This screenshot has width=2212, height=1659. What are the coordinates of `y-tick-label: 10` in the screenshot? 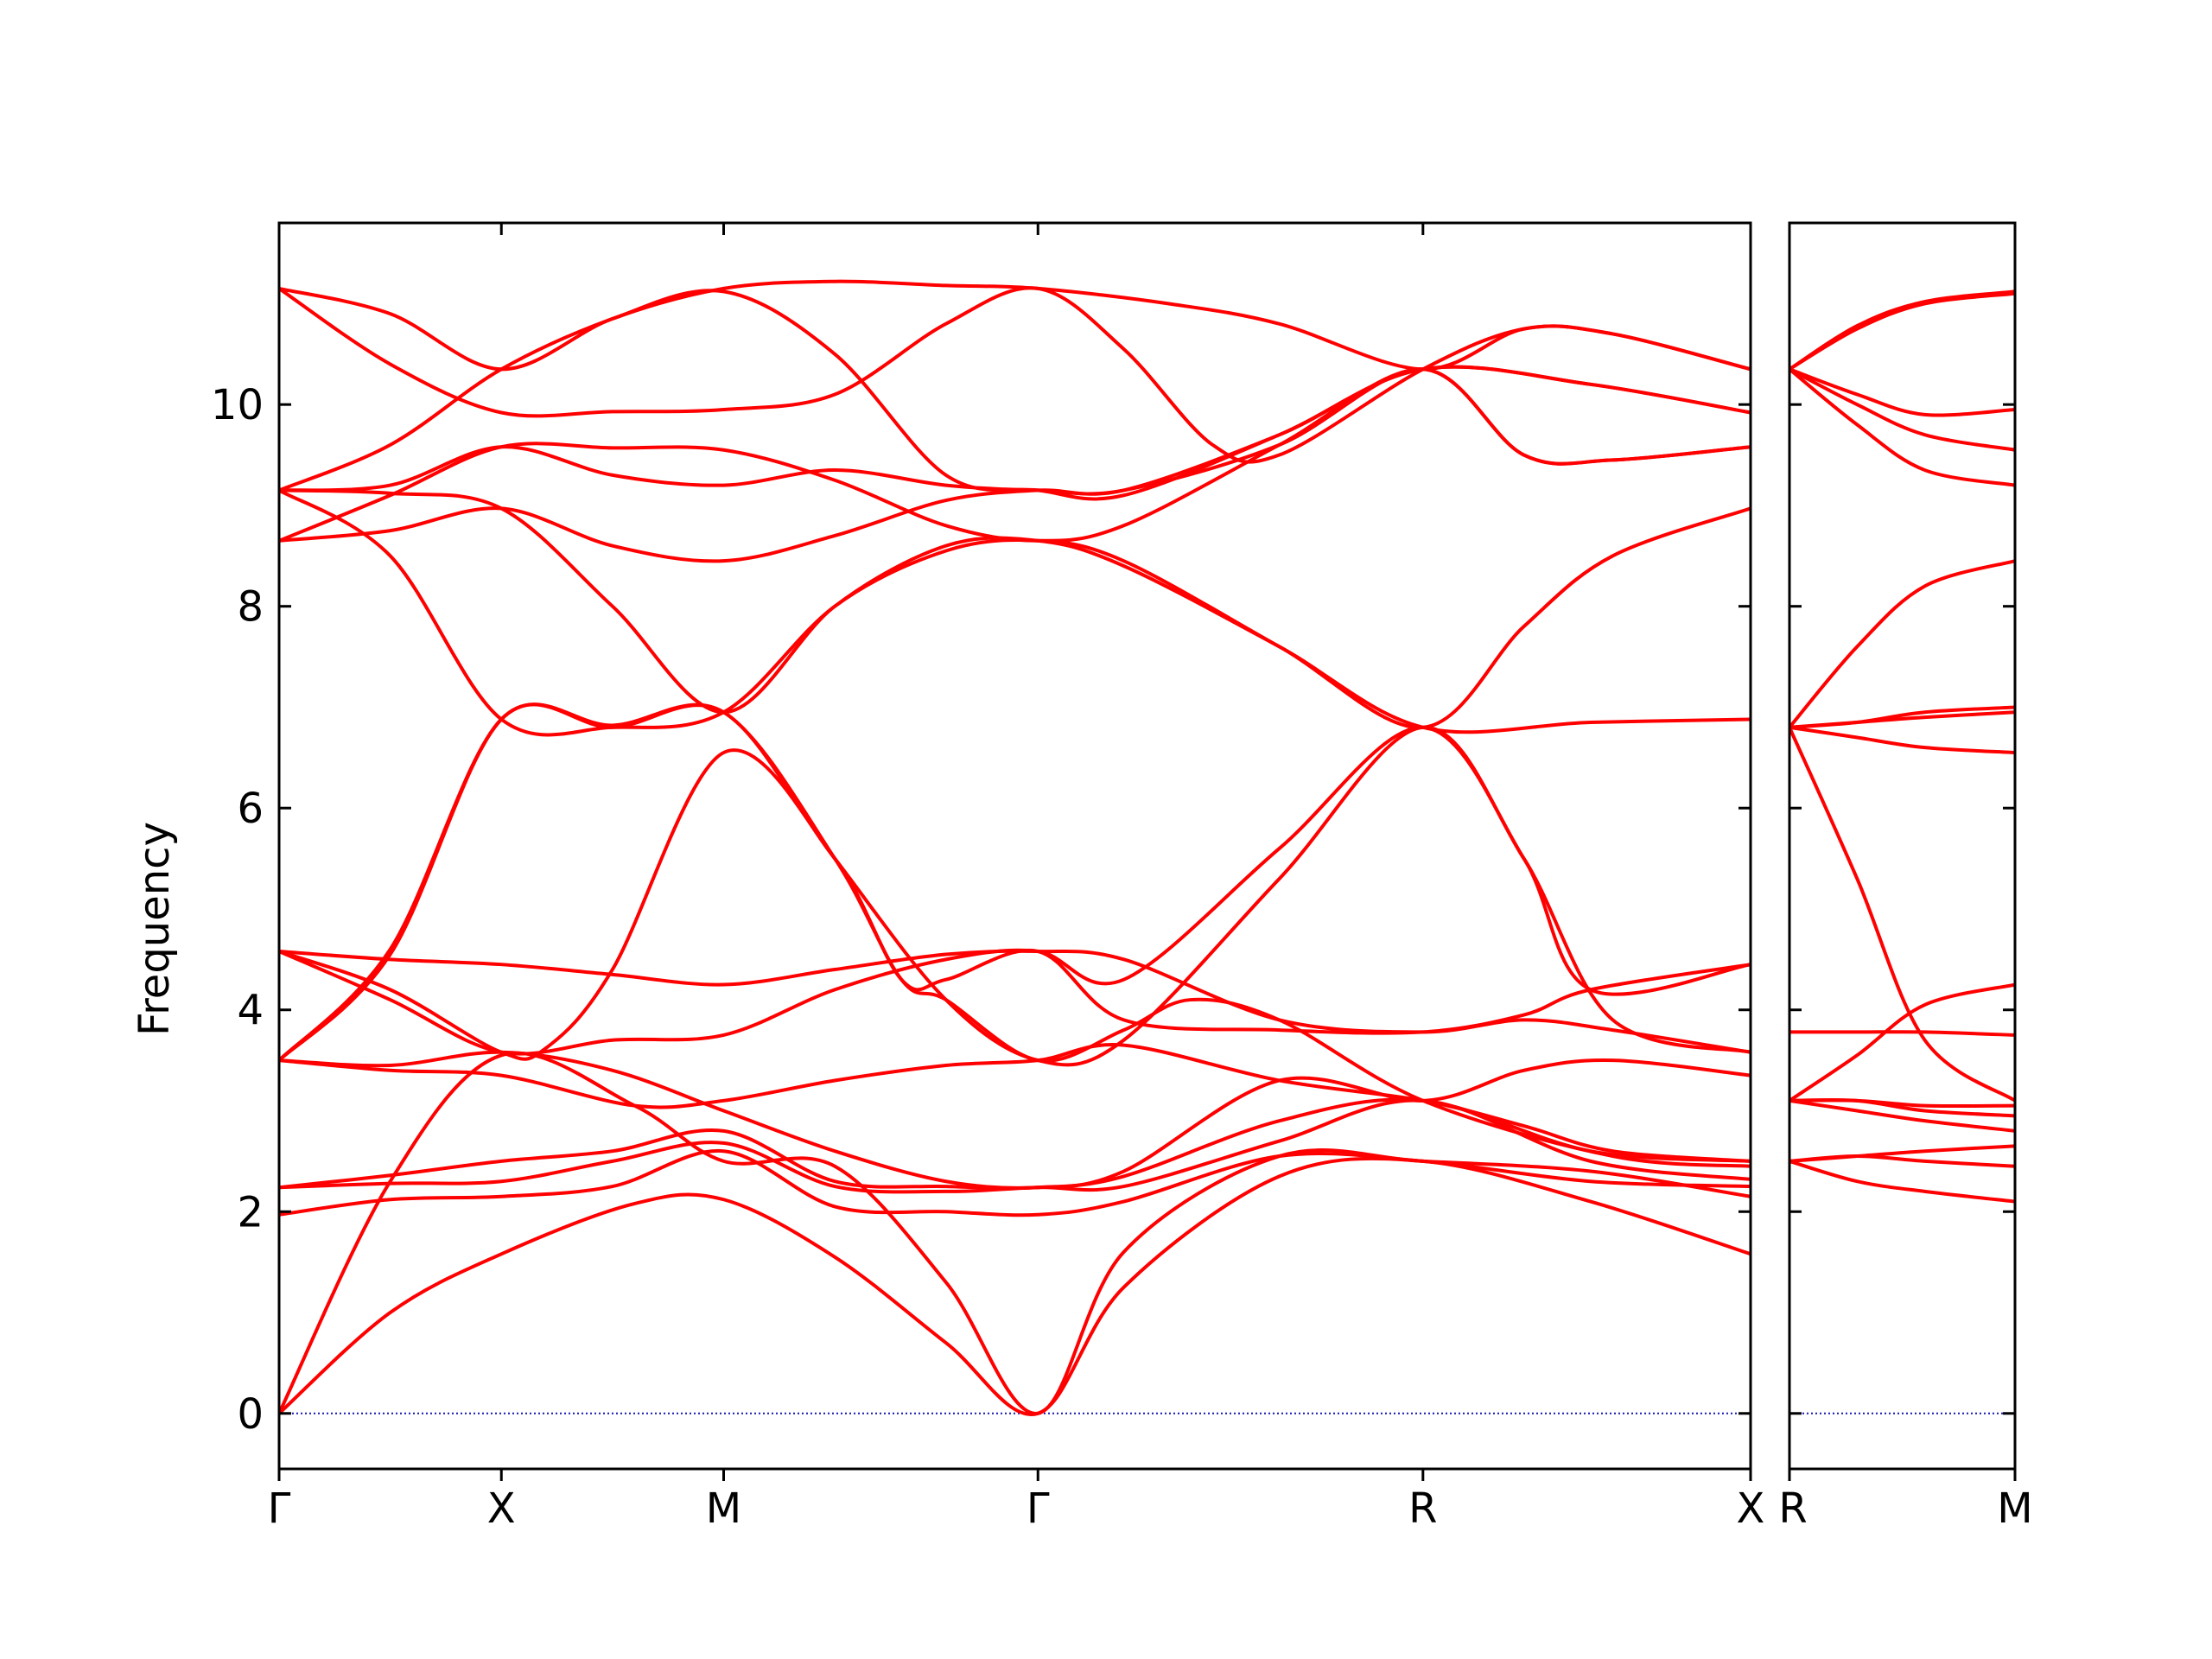 It's located at (237, 405).